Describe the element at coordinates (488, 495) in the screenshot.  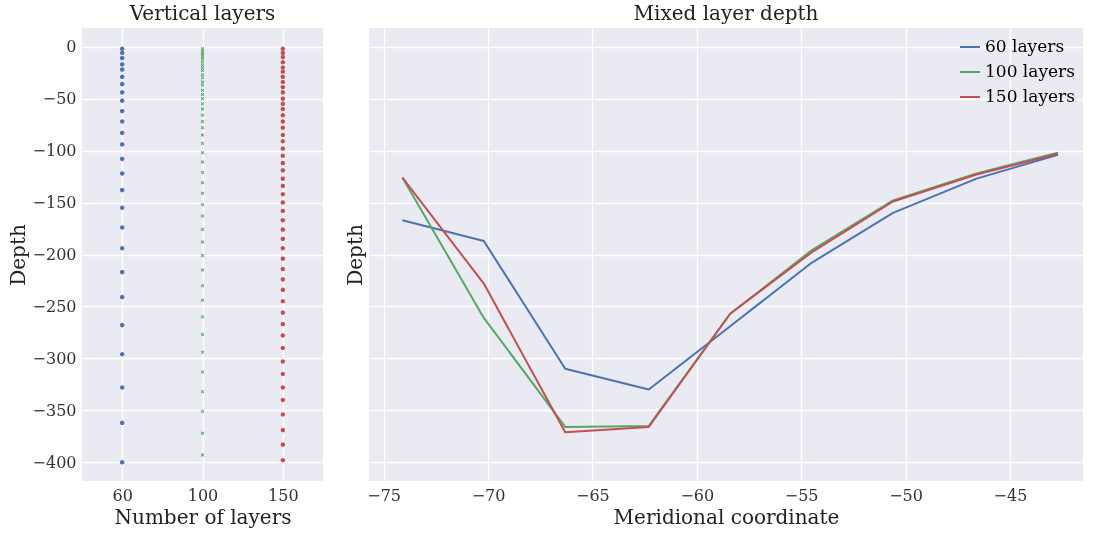
I see `x-tick-label: −70` at that location.